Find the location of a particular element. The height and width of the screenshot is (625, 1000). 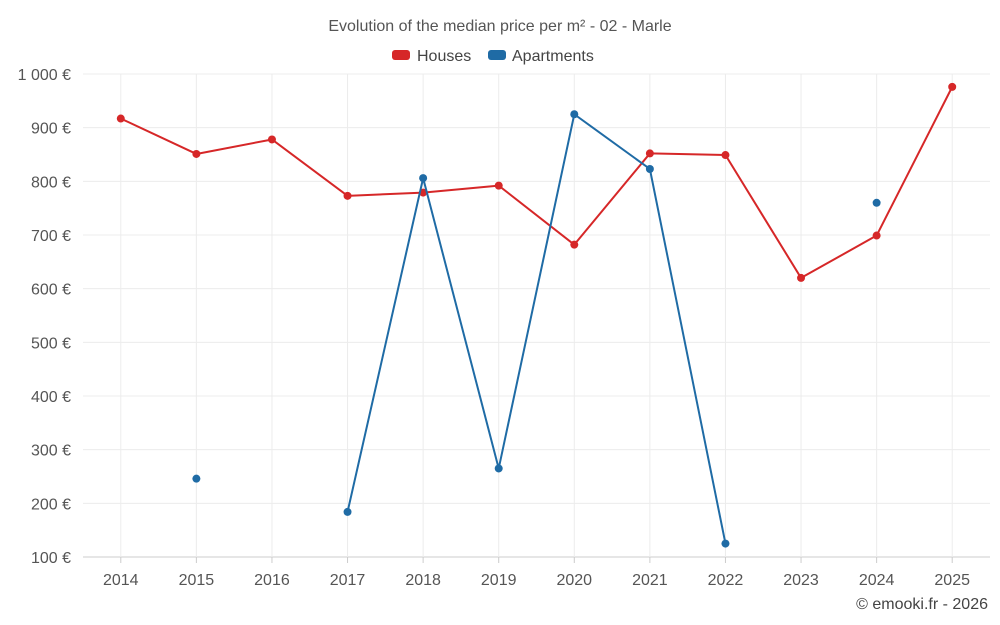

y-tick-label: 900 € is located at coordinates (51, 129).